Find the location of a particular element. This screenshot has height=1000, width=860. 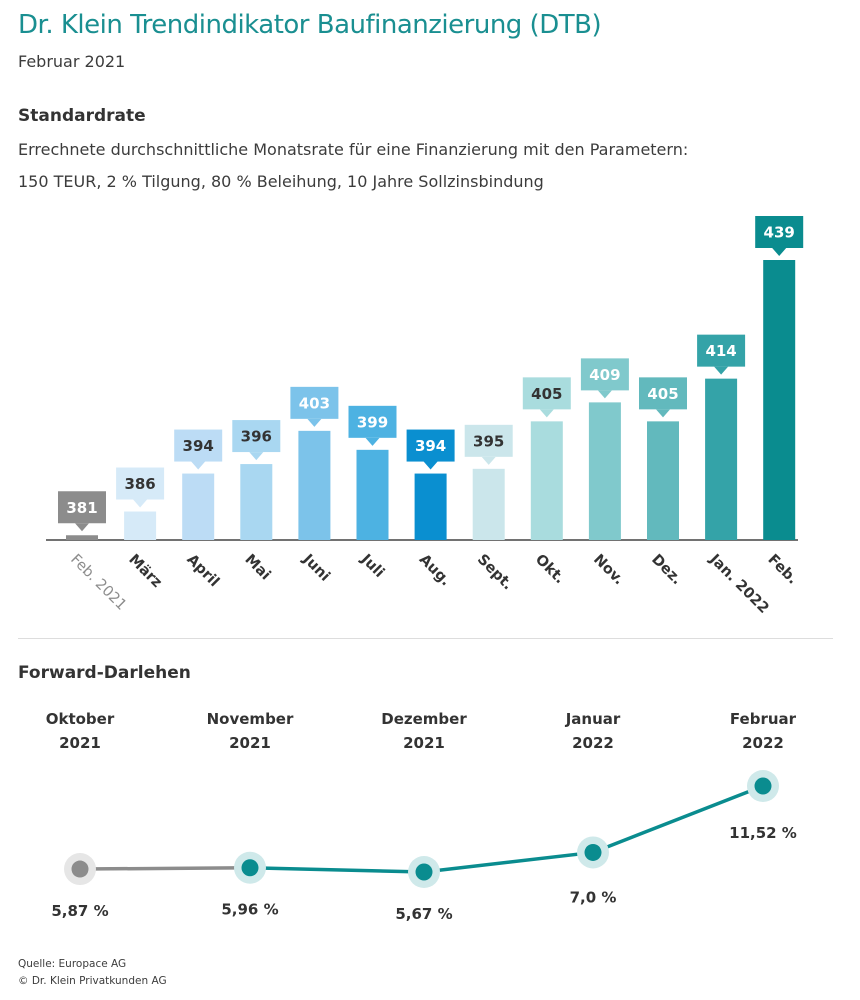

bar-group: 386 März is located at coordinates (140, 529).